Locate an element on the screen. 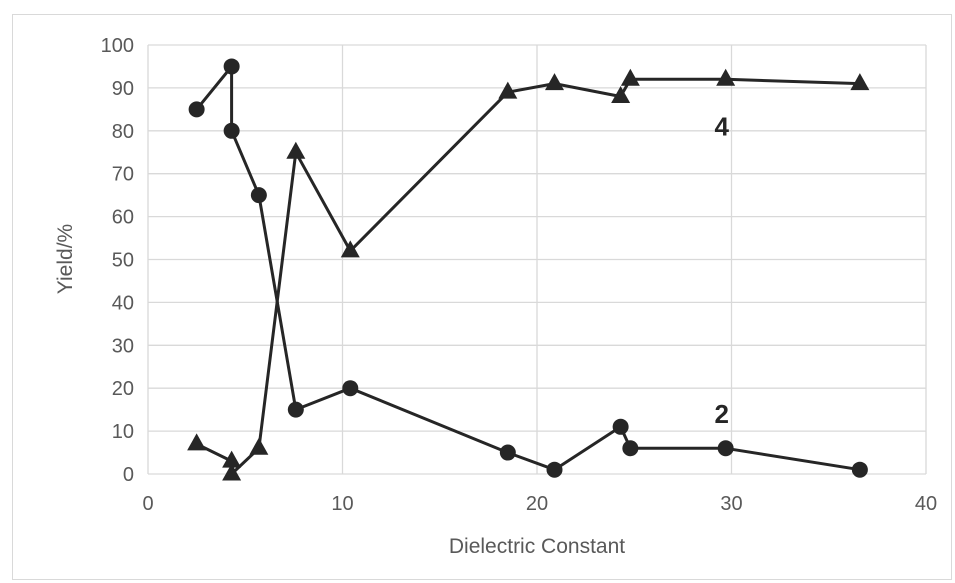 This screenshot has height=583, width=955. y-tick-label: 40 is located at coordinates (123, 303).